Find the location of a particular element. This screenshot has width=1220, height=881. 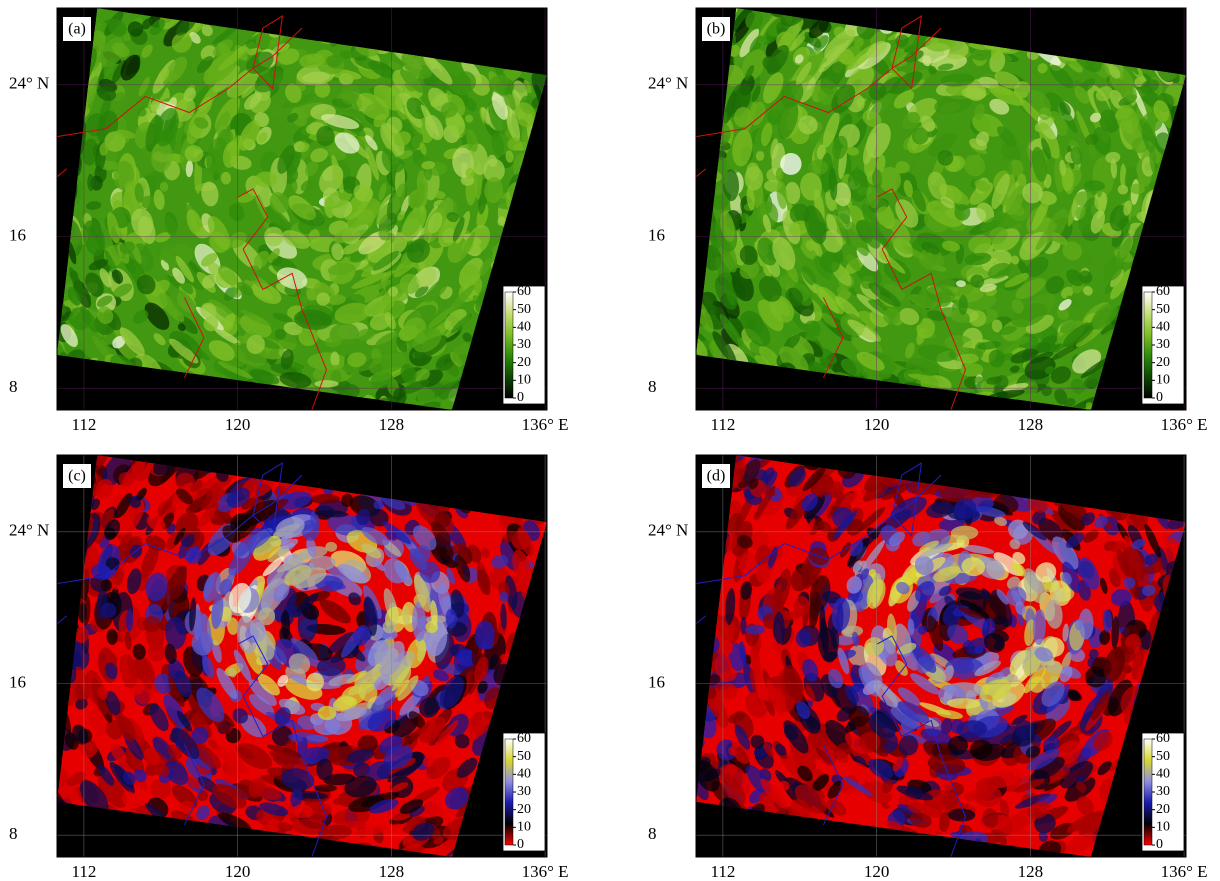

panel-label: (c) is located at coordinates (77, 476).